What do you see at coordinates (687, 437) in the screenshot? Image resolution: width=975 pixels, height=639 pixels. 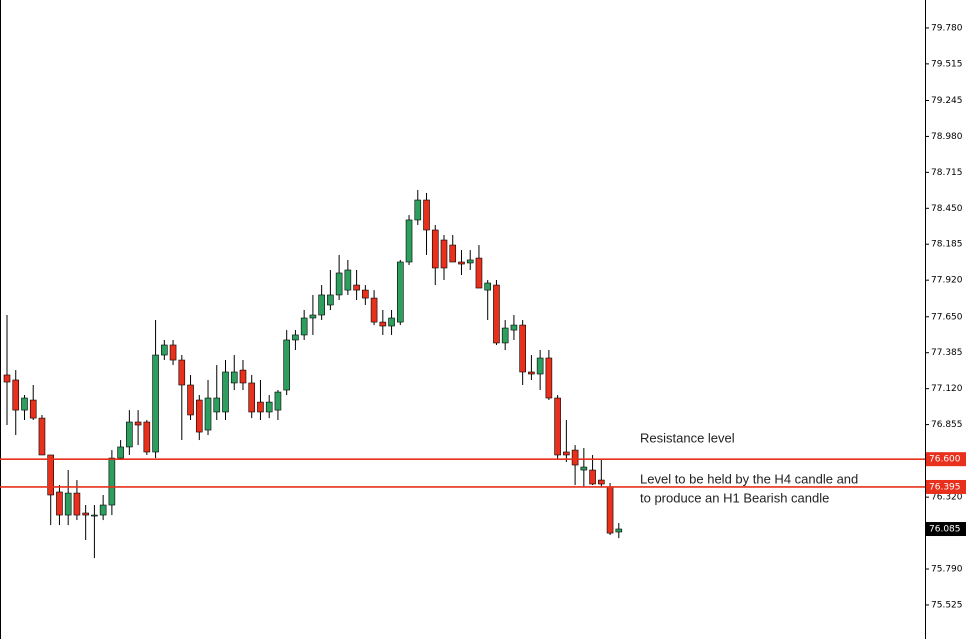 I see `annotation: Resistance level` at bounding box center [687, 437].